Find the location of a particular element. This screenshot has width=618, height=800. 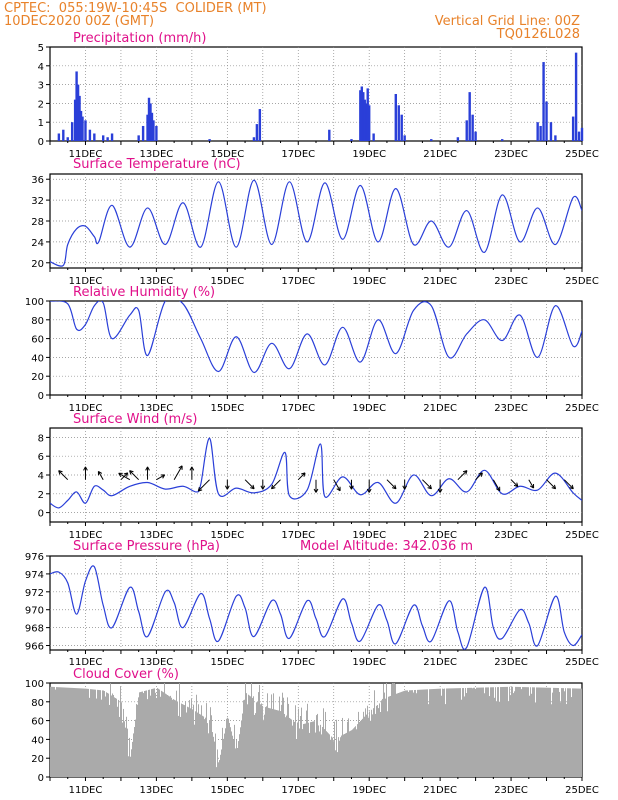

wind-xtick-label: 19DEC is located at coordinates (369, 535).